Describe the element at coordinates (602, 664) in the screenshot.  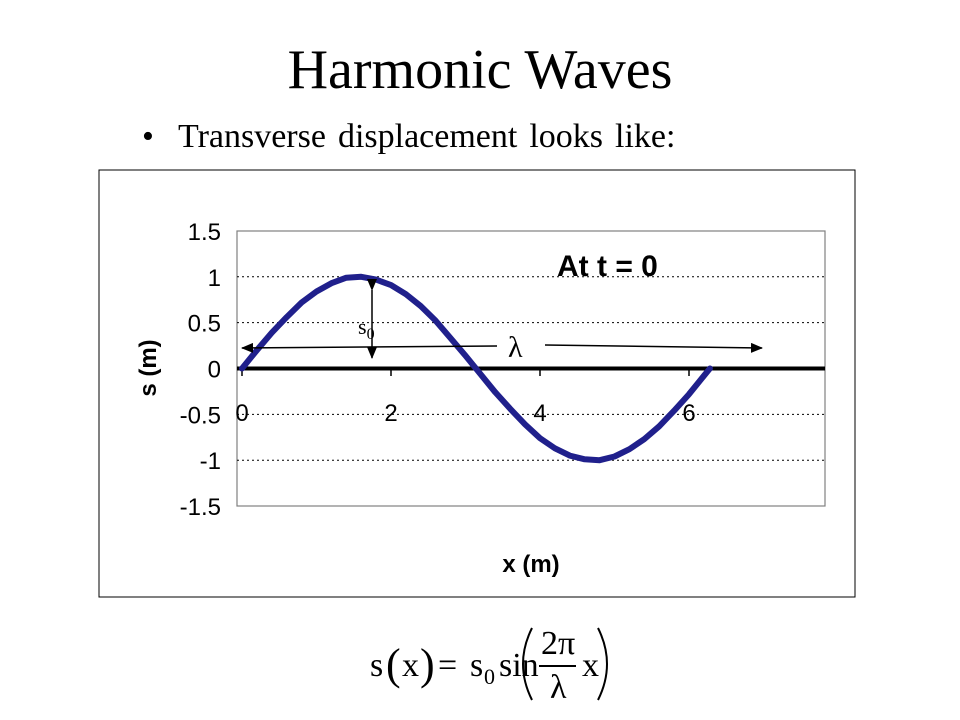
I see `formula-close-big-paren` at that location.